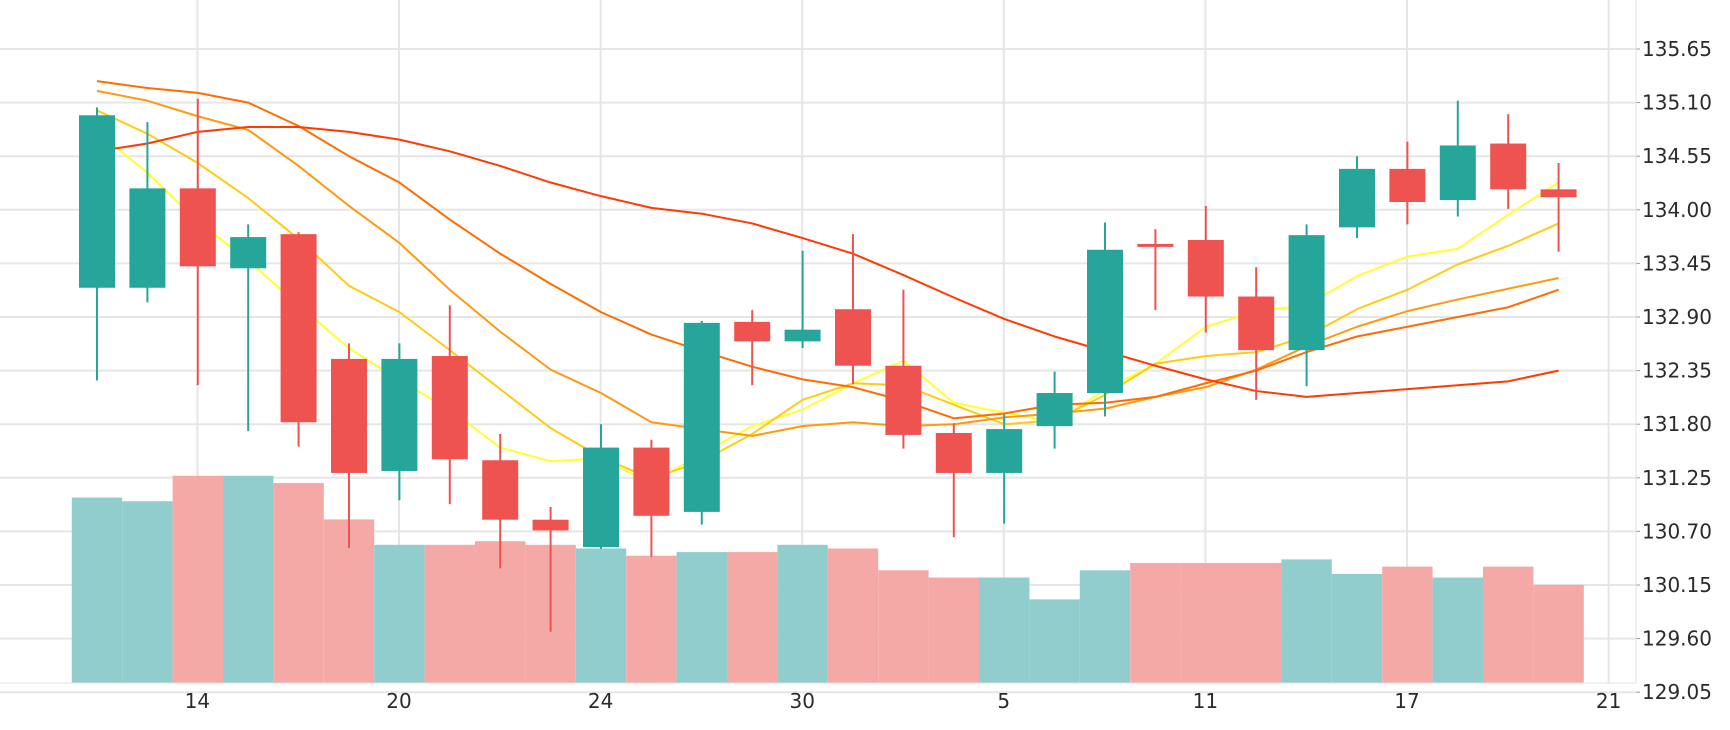 The height and width of the screenshot is (730, 1730). Describe the element at coordinates (1677, 263) in the screenshot. I see `y-tick-label: 133.45` at that location.